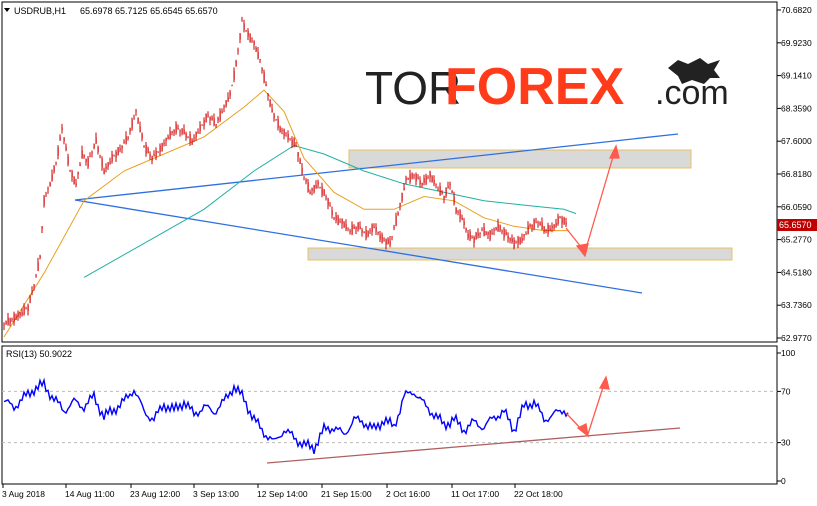  What do you see at coordinates (795, 225) in the screenshot?
I see `price-tag-value: 65.6570` at bounding box center [795, 225].